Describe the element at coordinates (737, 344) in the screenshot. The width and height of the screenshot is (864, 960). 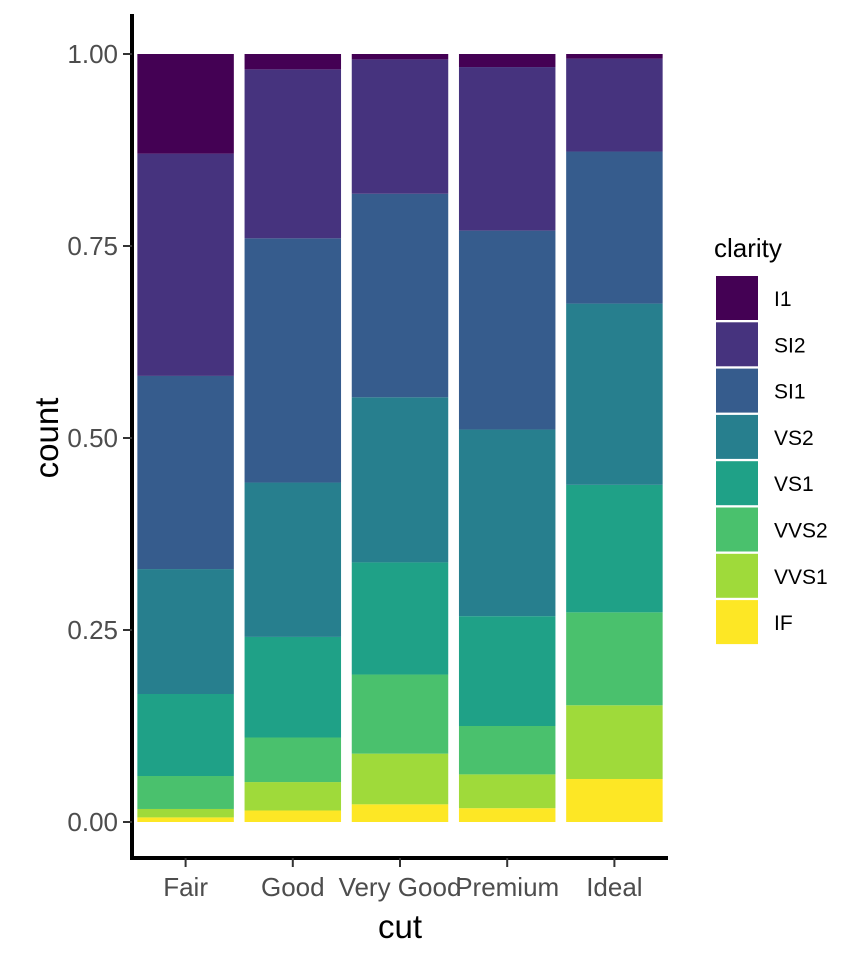
I see `legend-key-si2` at that location.